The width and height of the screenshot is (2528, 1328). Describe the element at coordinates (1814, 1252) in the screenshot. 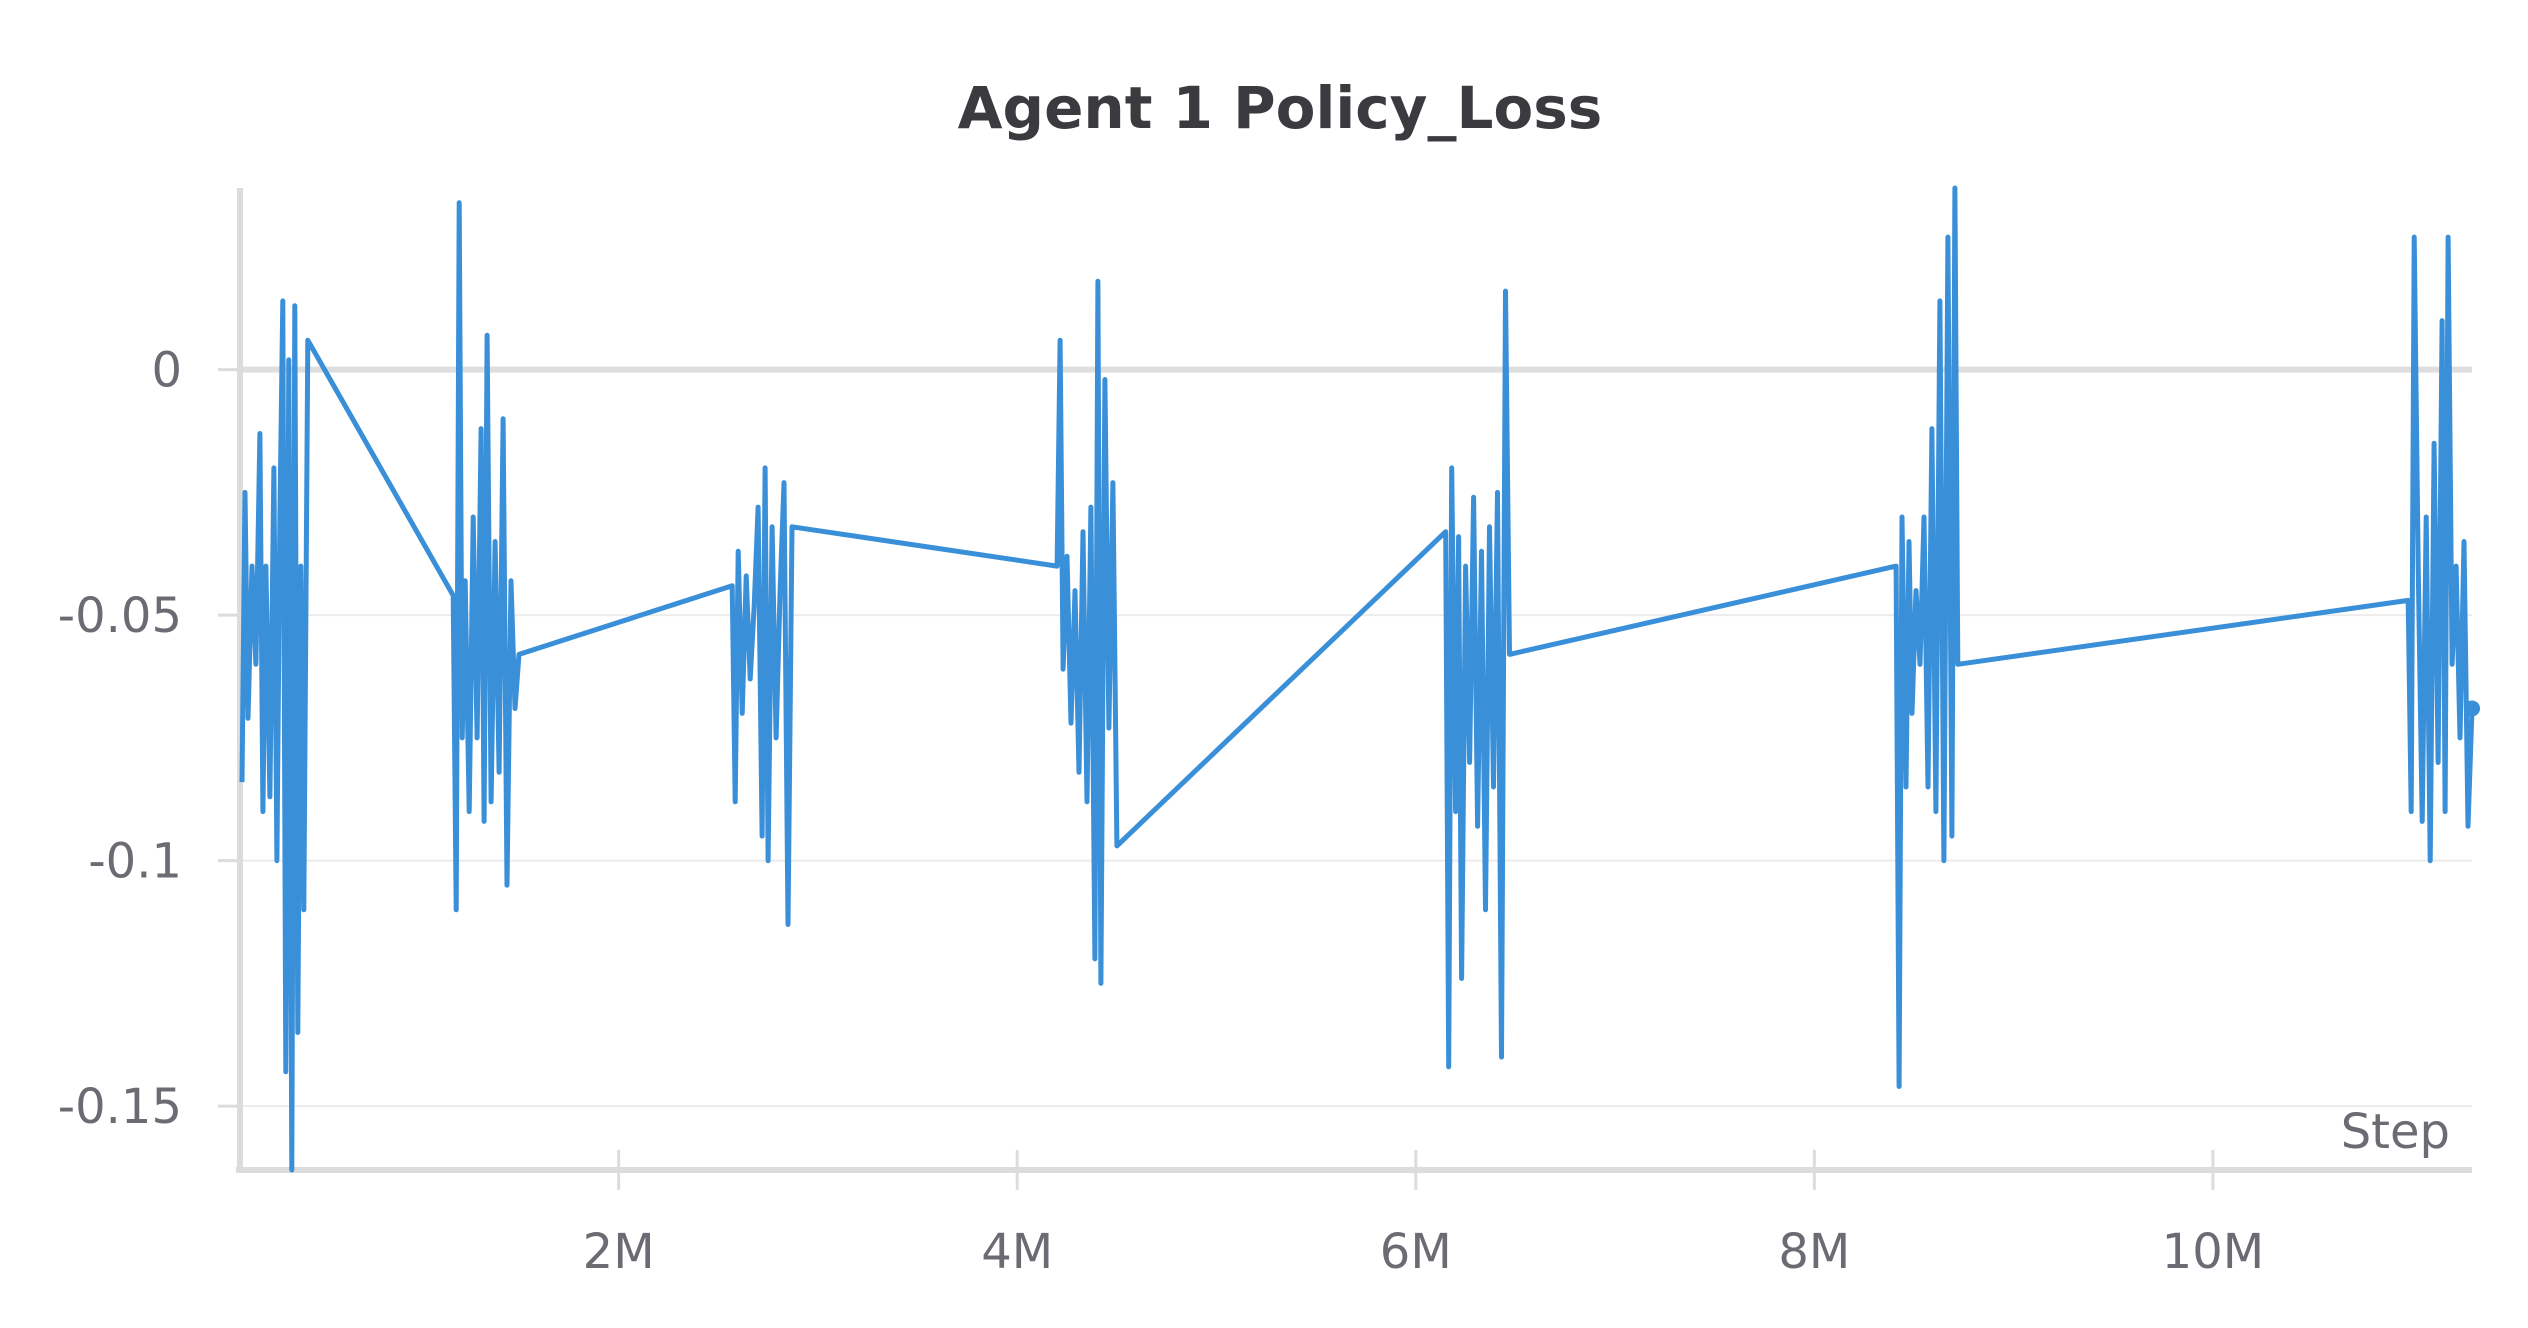

I see `x-tick-label: 8M` at that location.